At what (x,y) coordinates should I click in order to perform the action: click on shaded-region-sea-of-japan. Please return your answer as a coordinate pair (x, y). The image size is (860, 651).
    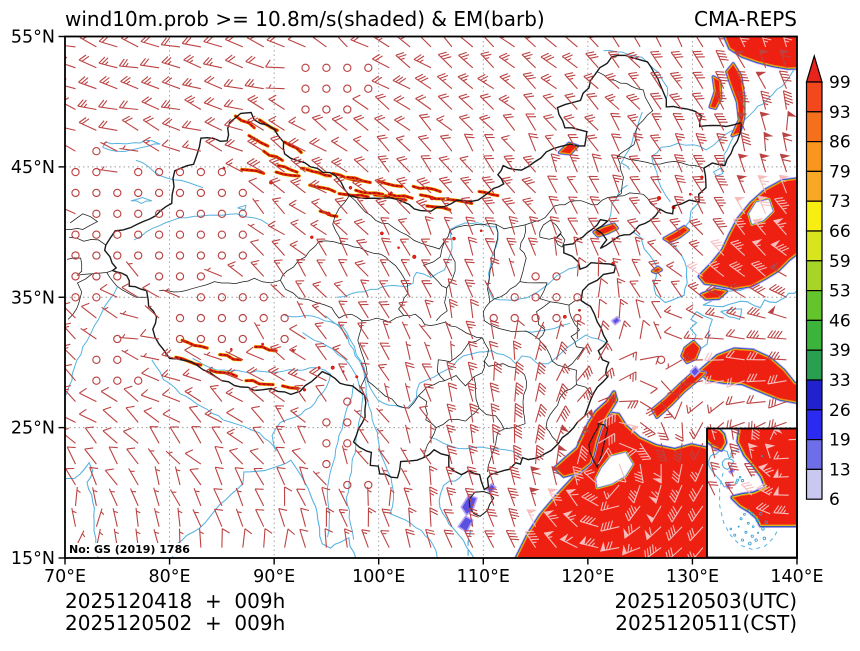
    Looking at the image, I should click on (751, 234).